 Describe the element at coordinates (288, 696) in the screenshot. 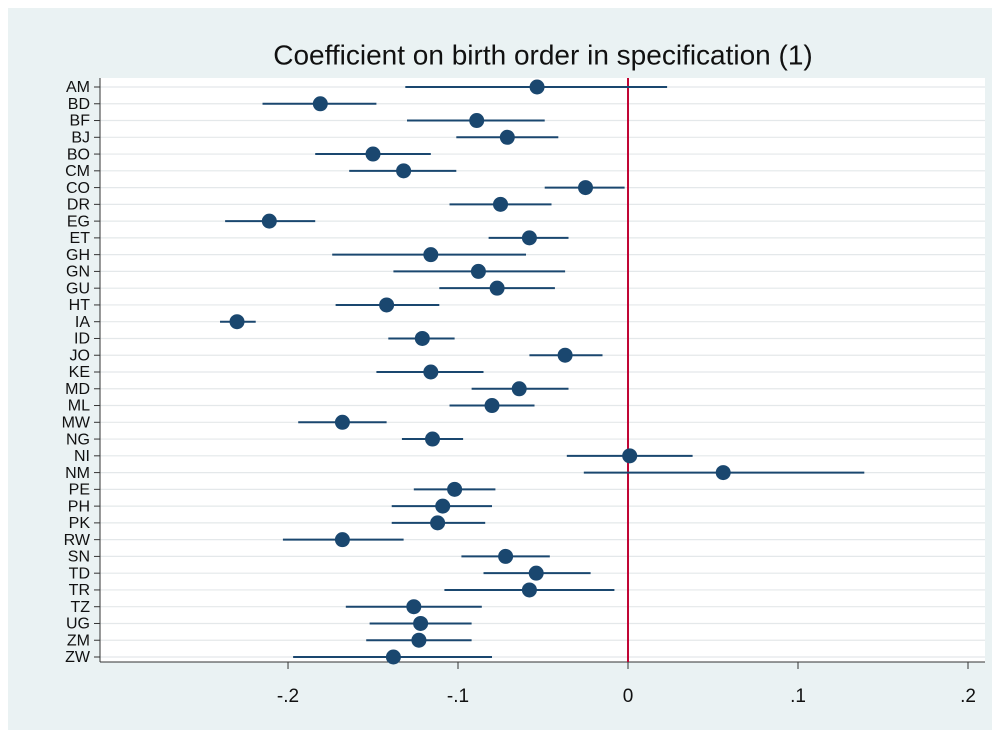

I see `x-tick-label: -.2` at that location.